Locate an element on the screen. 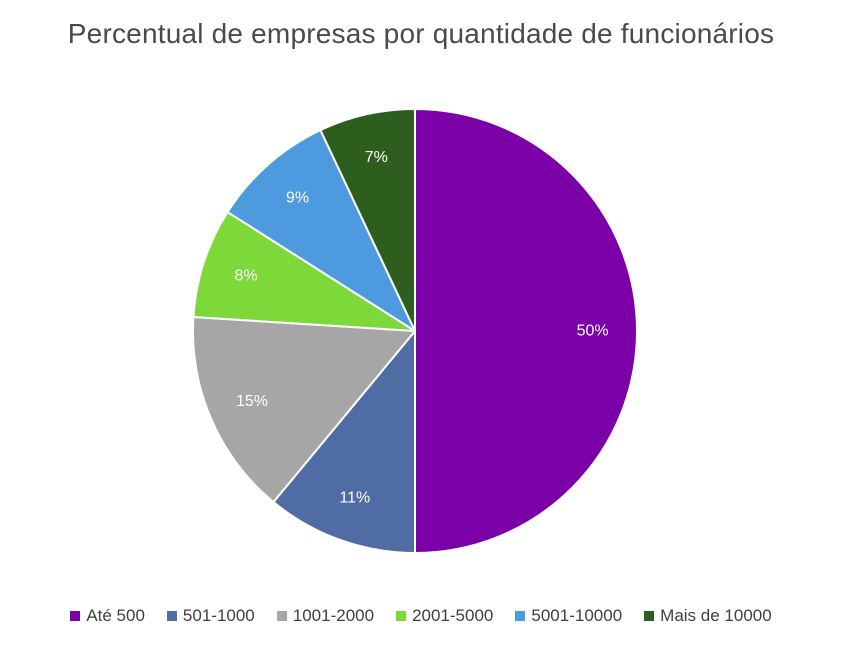  pie-data-label: 50% is located at coordinates (593, 331).